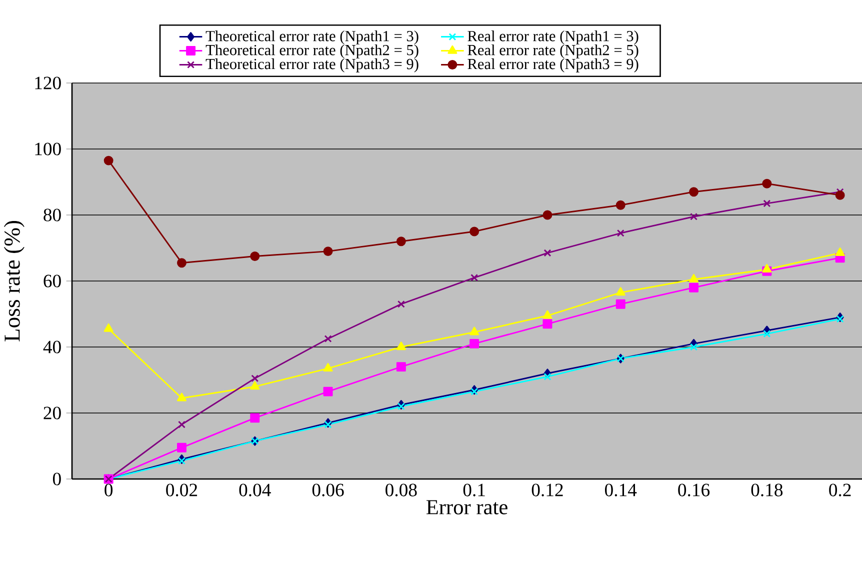 The width and height of the screenshot is (862, 572). What do you see at coordinates (312, 65) in the screenshot?
I see `legend-label: Theoretical error rate (Npath3 = 9)` at bounding box center [312, 65].